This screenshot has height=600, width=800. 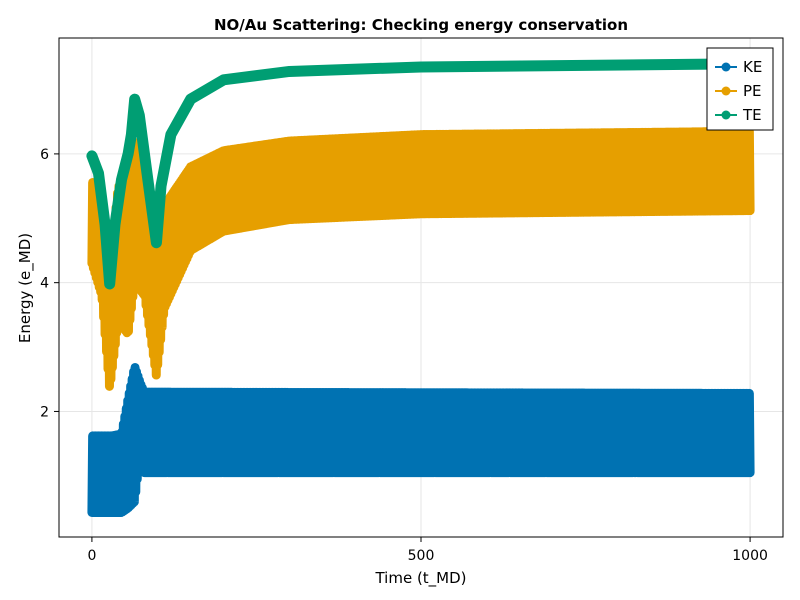 I want to click on y-tick-label: 2, so click(x=44, y=412).